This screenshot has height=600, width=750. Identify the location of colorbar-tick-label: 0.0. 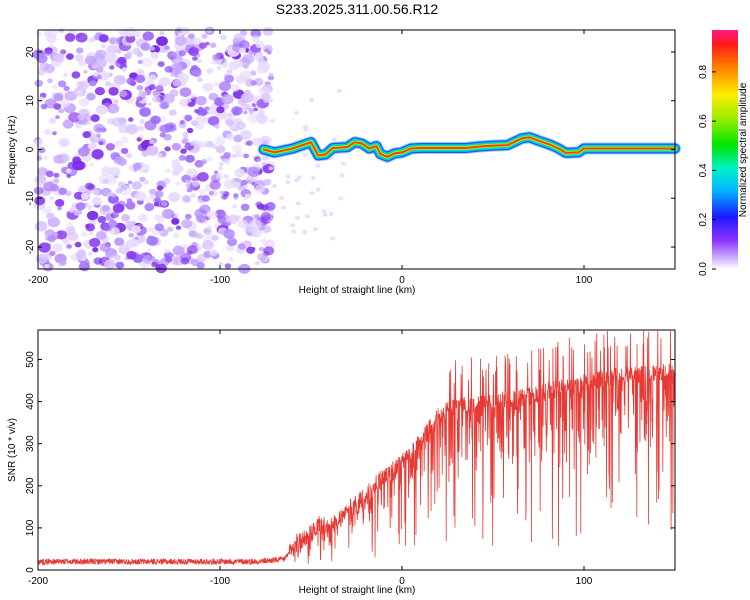
(703, 269).